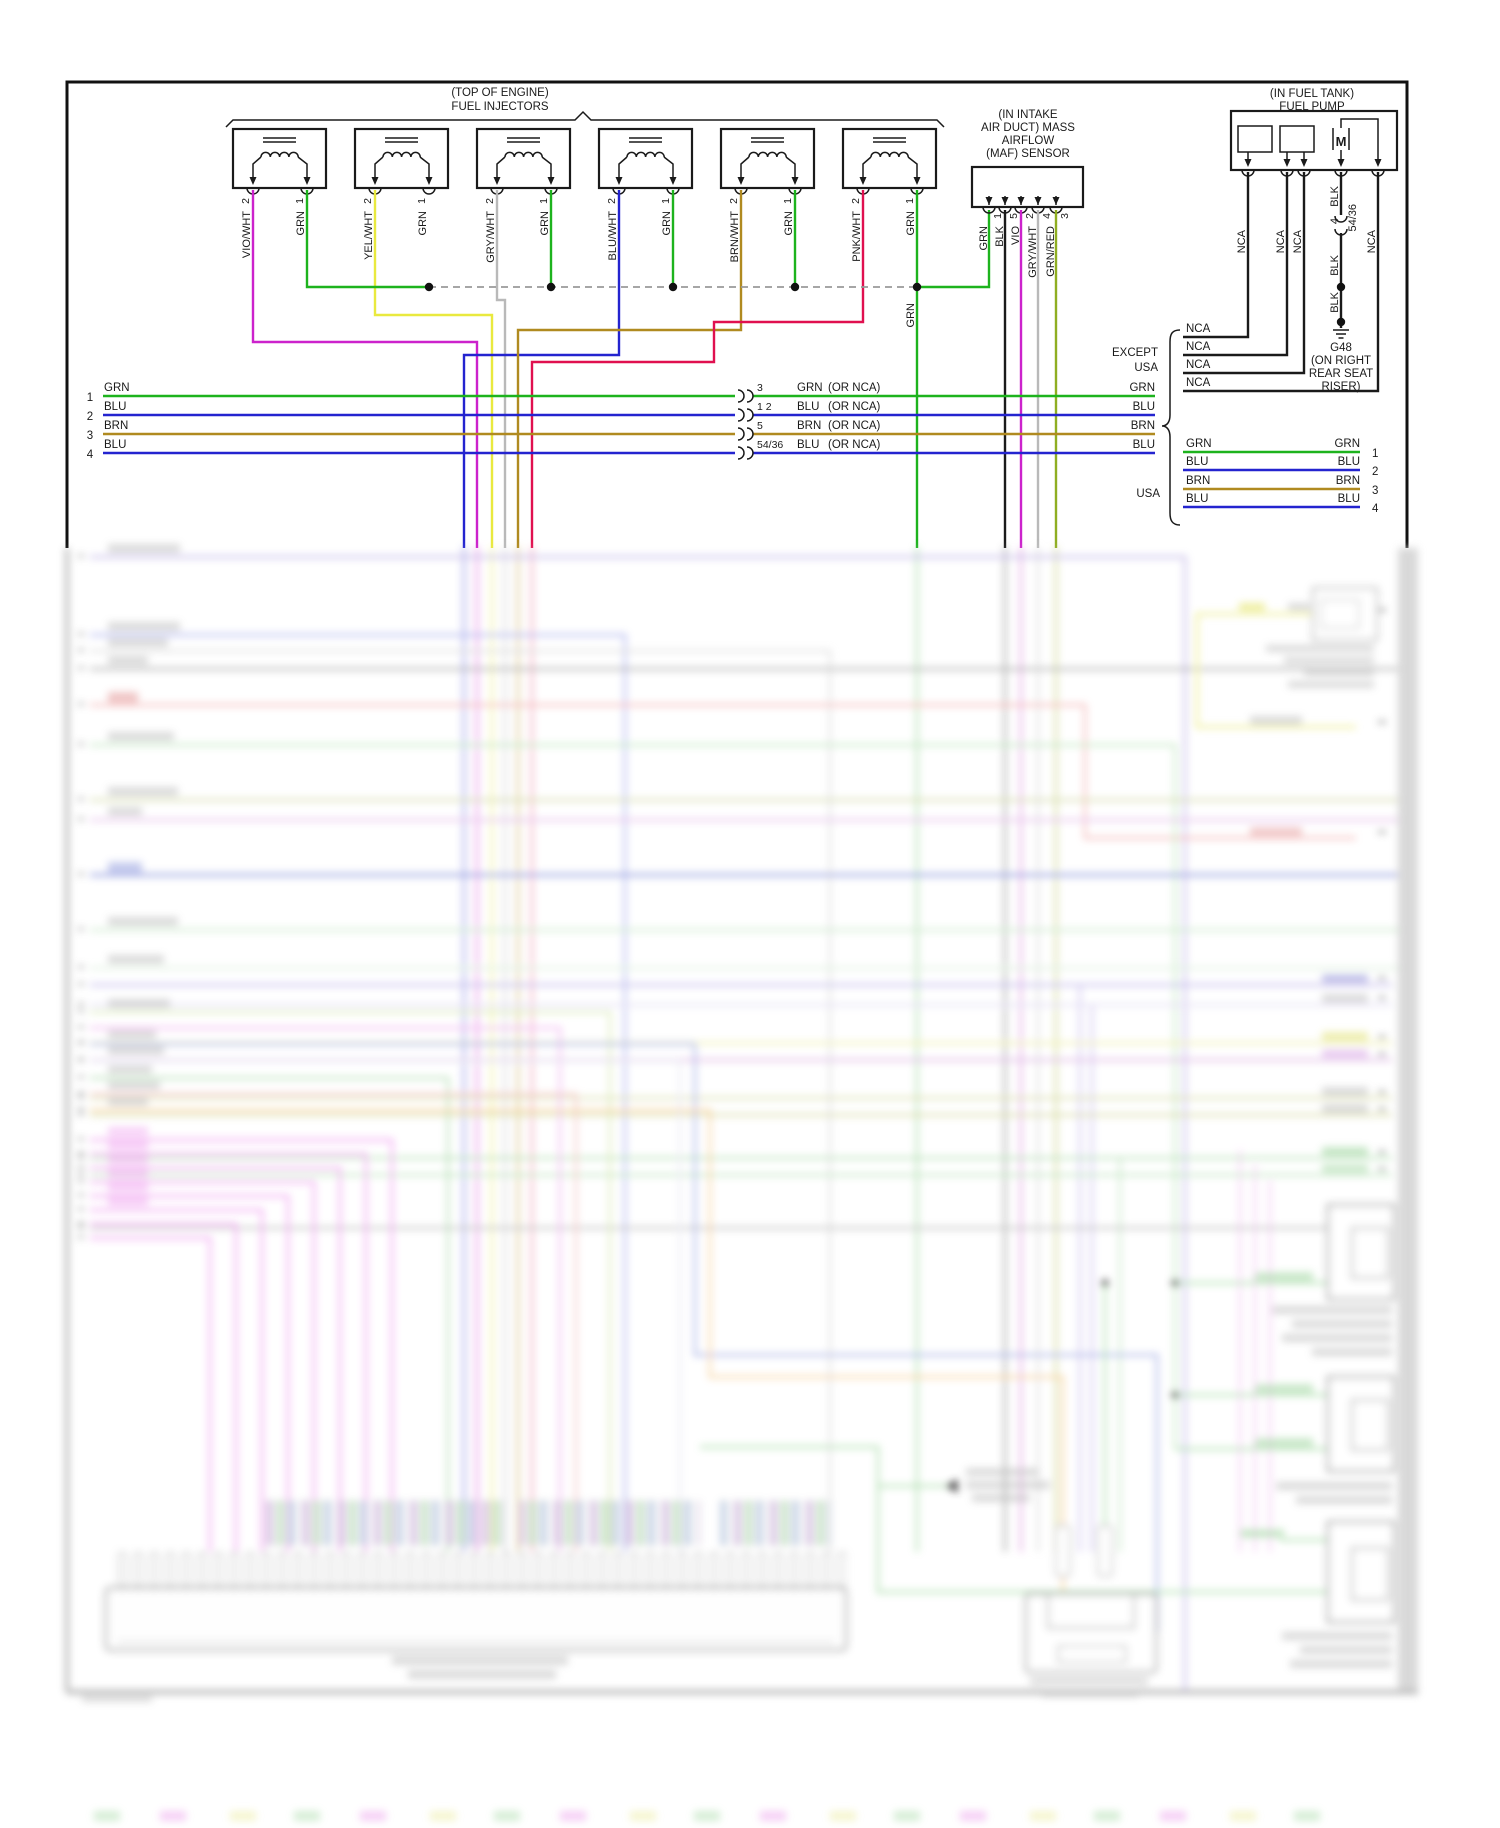  Describe the element at coordinates (501, 369) in the screenshot. I see `wire-gry-wht` at that location.